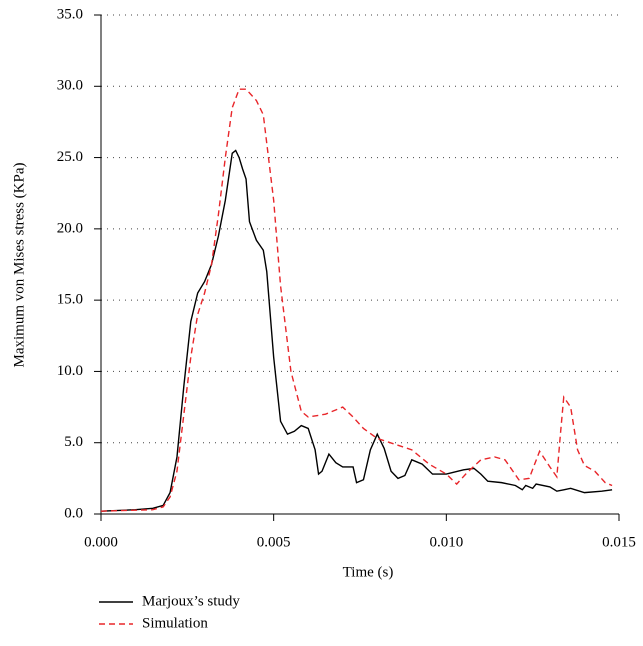 This screenshot has height=646, width=643. Describe the element at coordinates (368, 572) in the screenshot. I see `x-axis-label: Time (s)` at that location.